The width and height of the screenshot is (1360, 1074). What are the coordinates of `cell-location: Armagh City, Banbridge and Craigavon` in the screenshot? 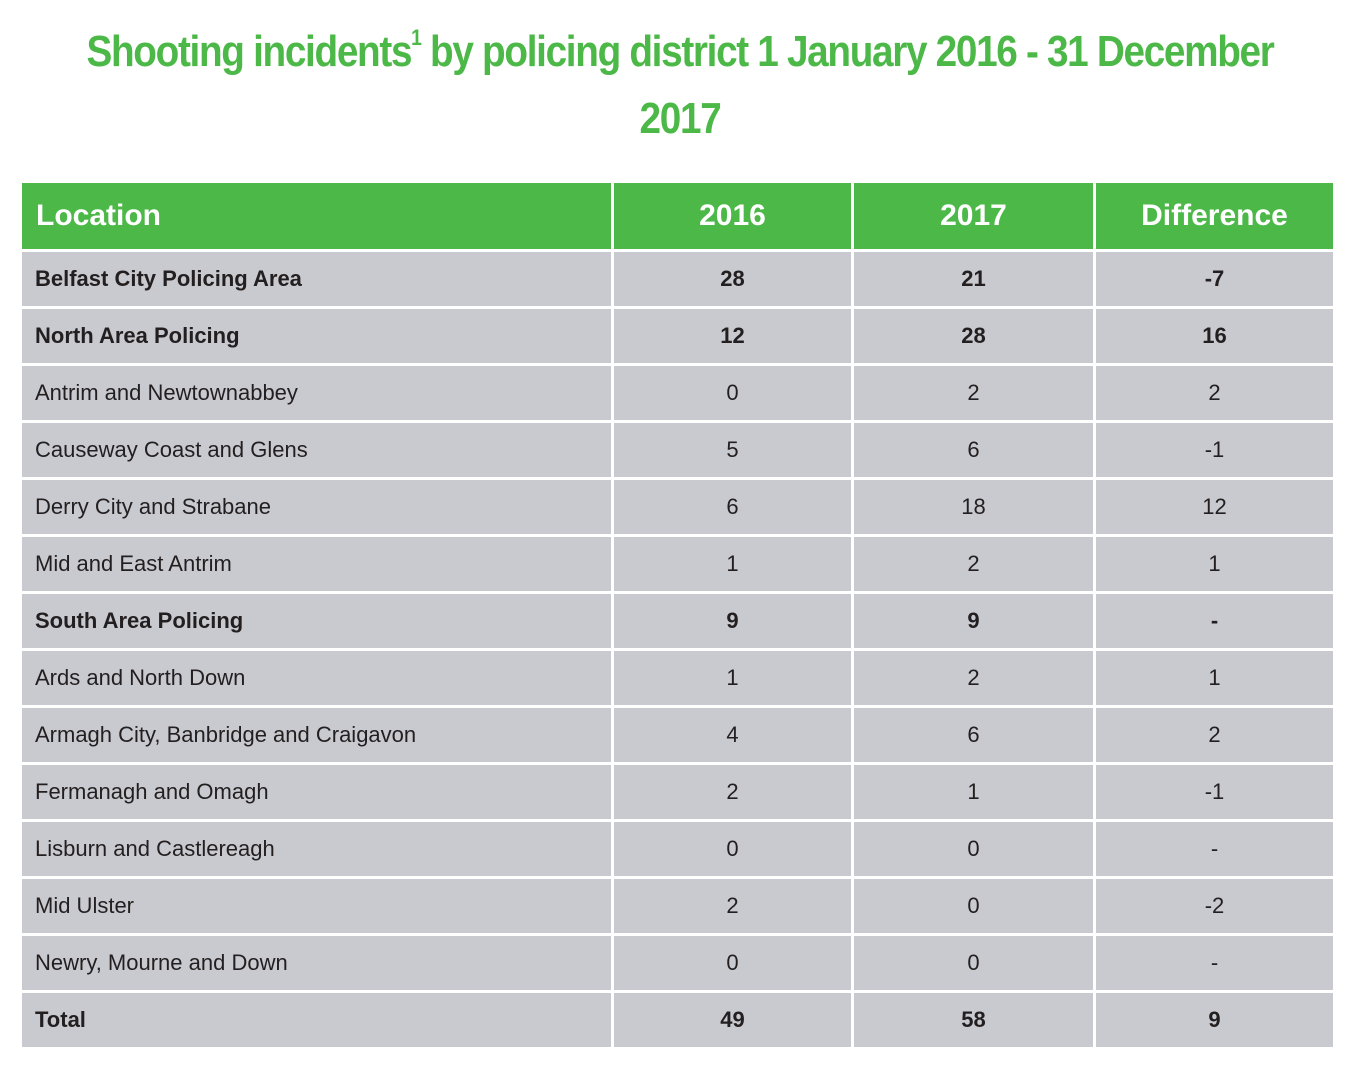 It's located at (316, 735).